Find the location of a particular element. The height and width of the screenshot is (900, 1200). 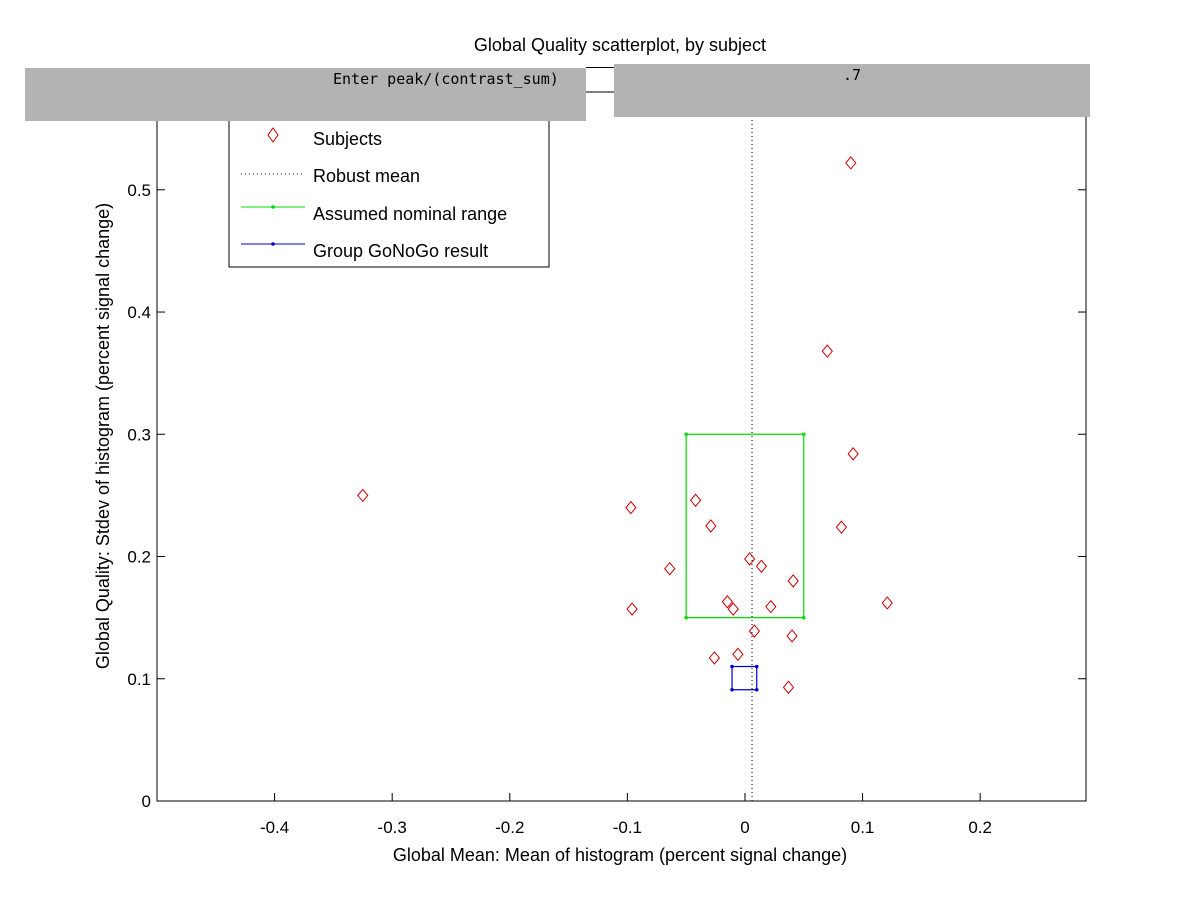

legend-group-result-label: Group GoNoGo result is located at coordinates (400, 251).